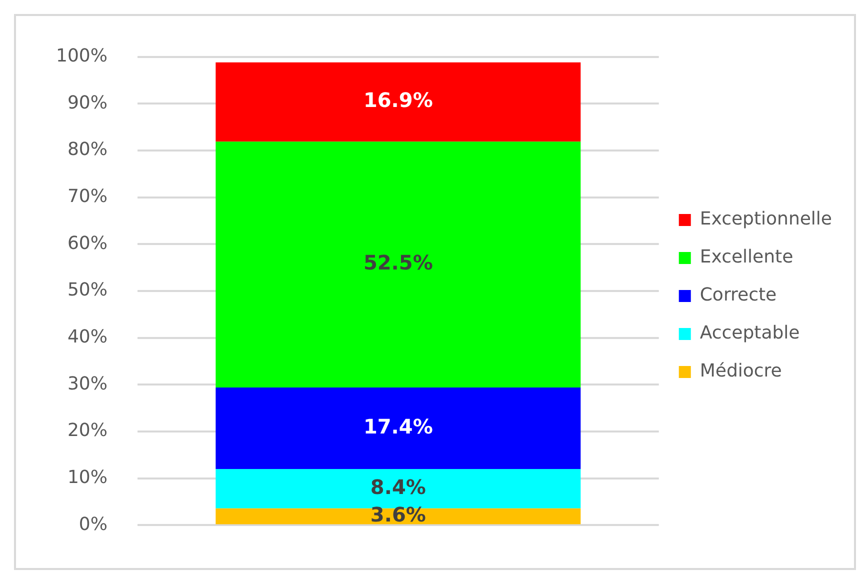  I want to click on y-tick-label: 20%, so click(87, 431).